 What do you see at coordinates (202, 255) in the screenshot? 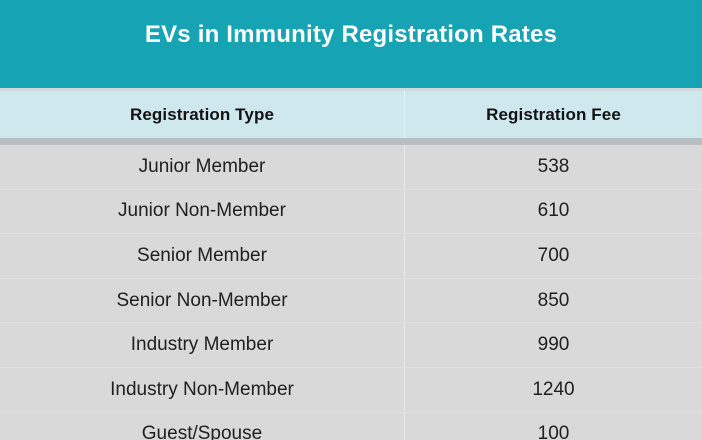
I see `registration-type-cell: Senior Member` at bounding box center [202, 255].